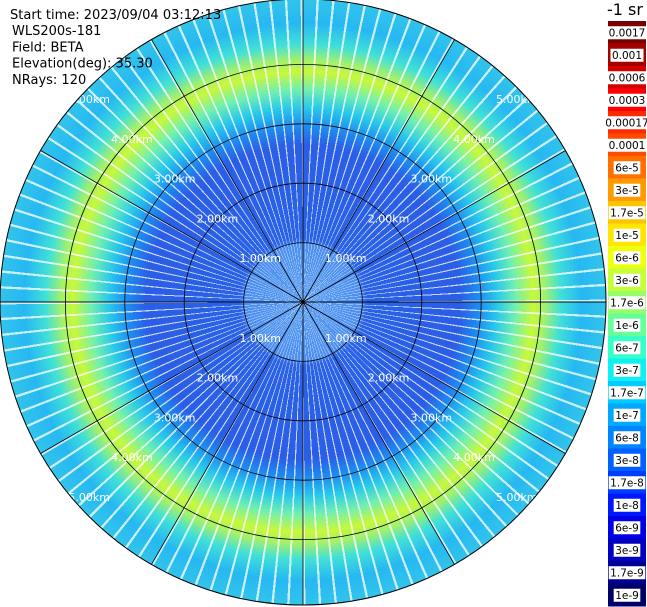 This screenshot has height=607, width=647. I want to click on colorbar-label: 0.0001, so click(627, 146).